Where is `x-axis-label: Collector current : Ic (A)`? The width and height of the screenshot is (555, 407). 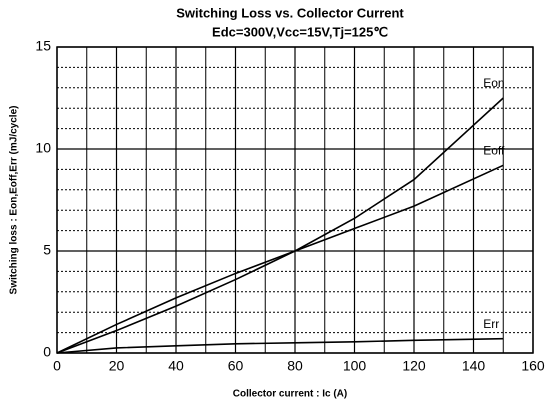
x-axis-label: Collector current : Ic (A) is located at coordinates (290, 394).